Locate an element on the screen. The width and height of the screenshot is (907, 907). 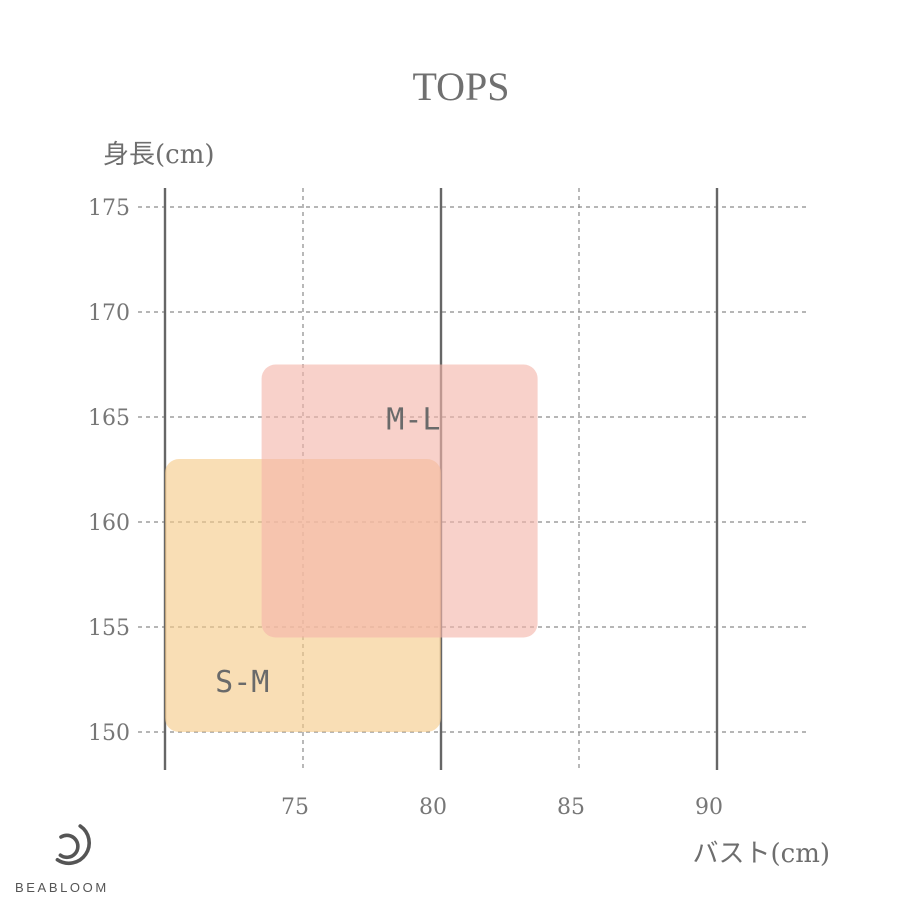
x-tick-85: 85 is located at coordinates (571, 807).